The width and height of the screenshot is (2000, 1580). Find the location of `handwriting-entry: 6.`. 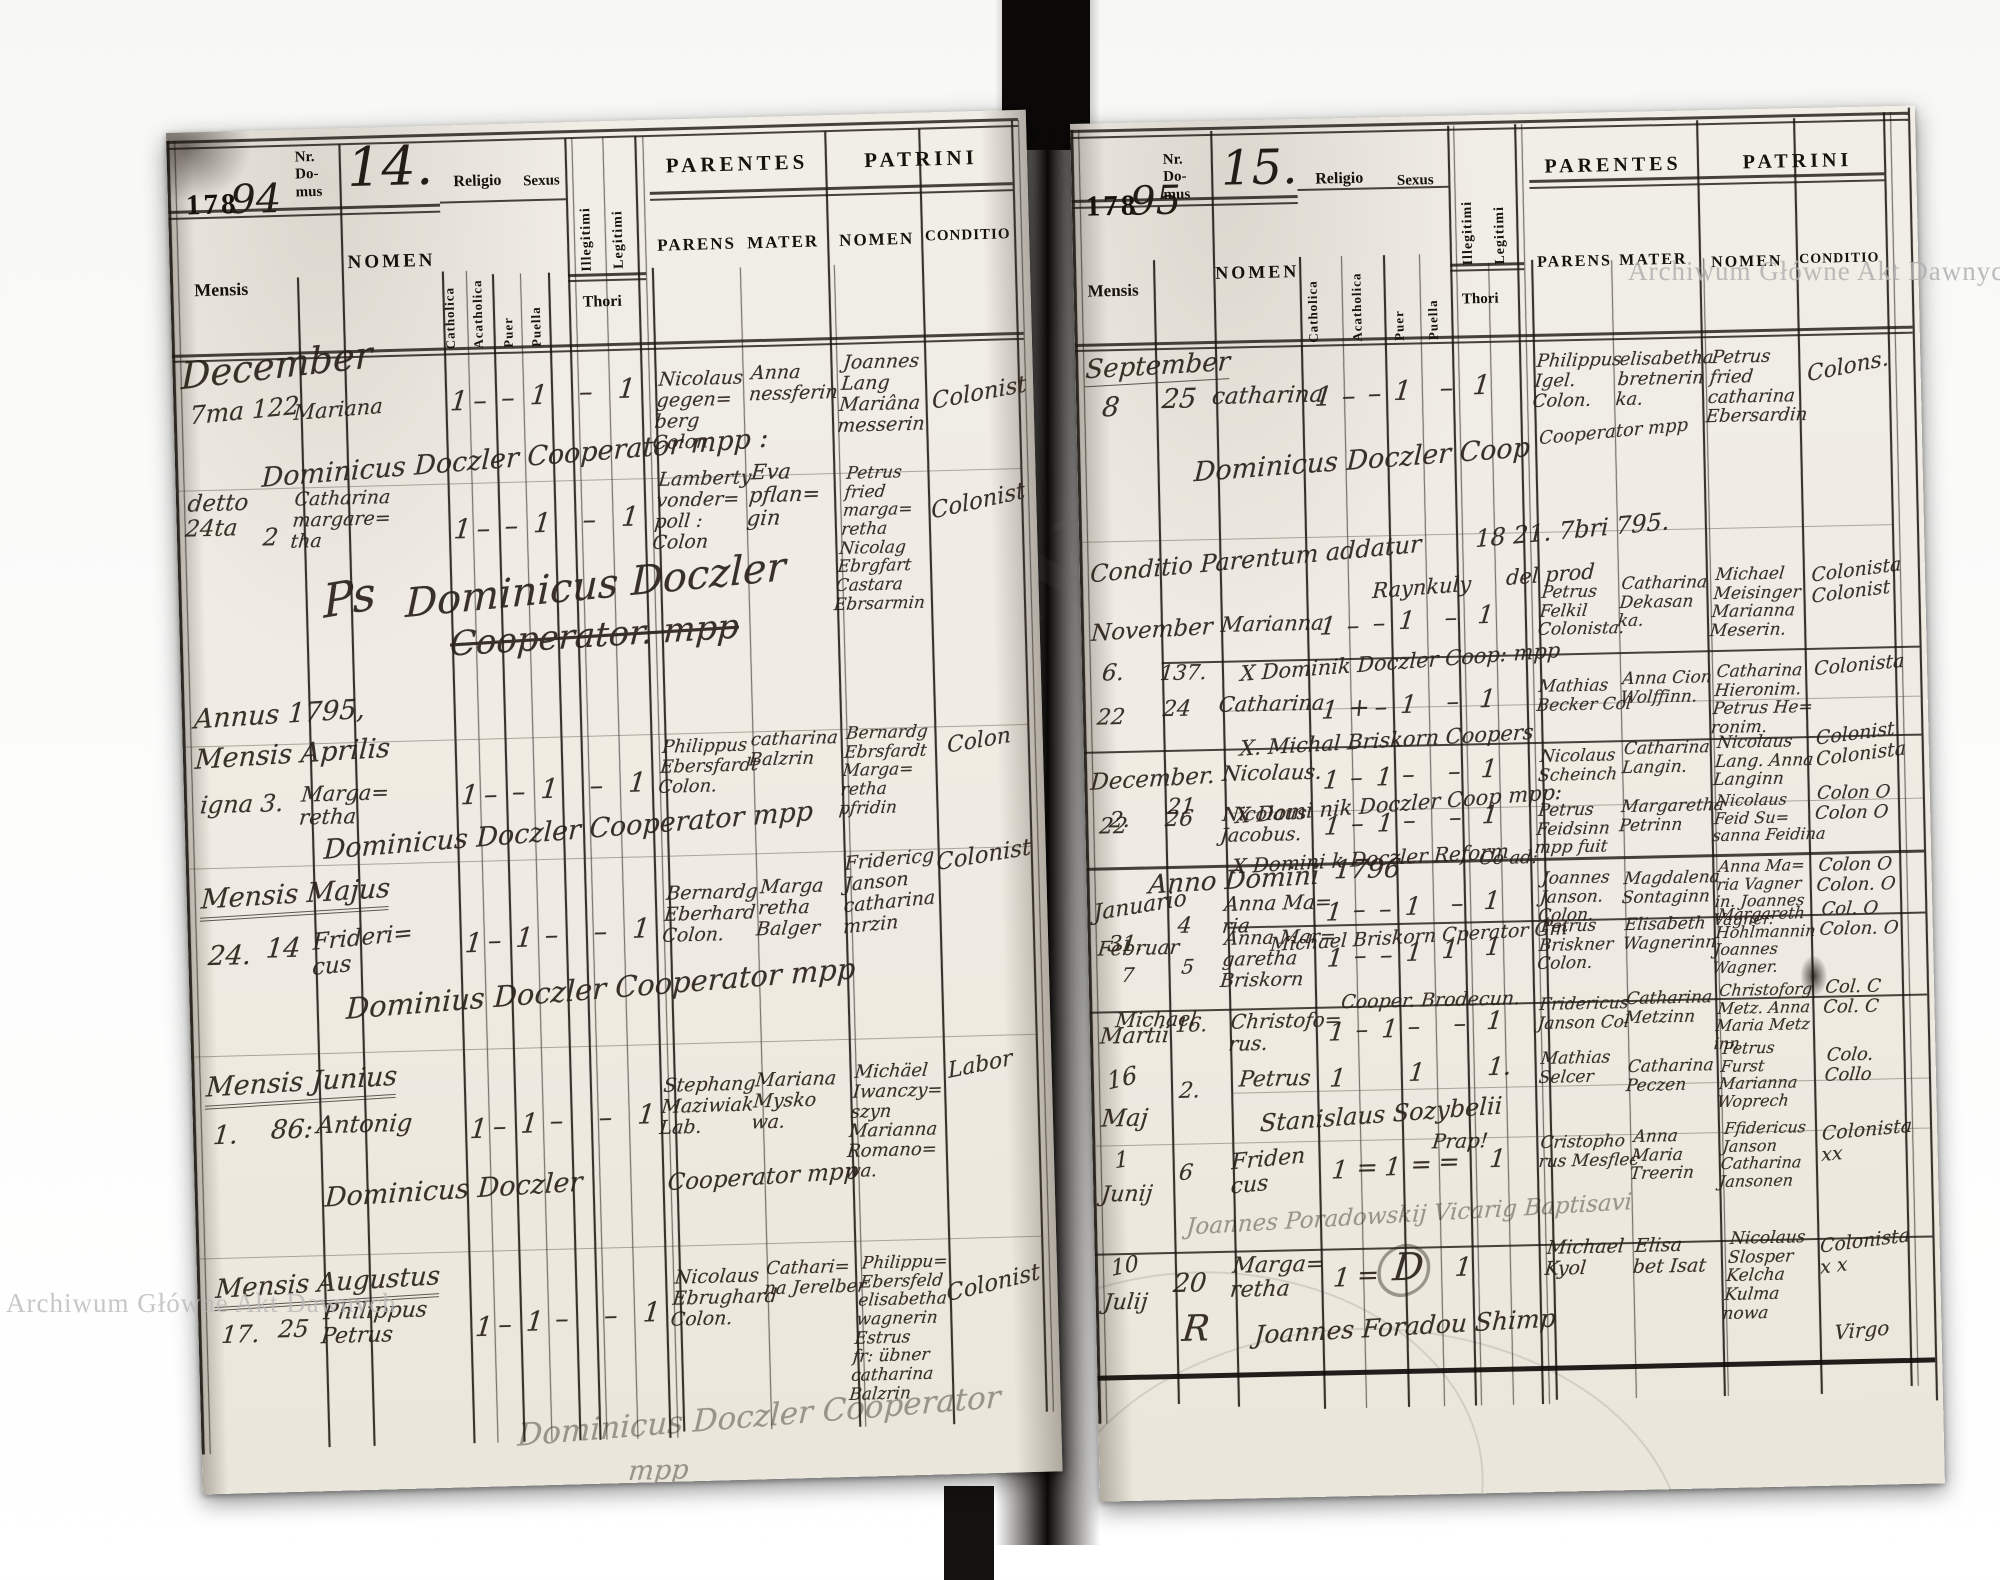

handwriting-entry: 6. is located at coordinates (1113, 673).